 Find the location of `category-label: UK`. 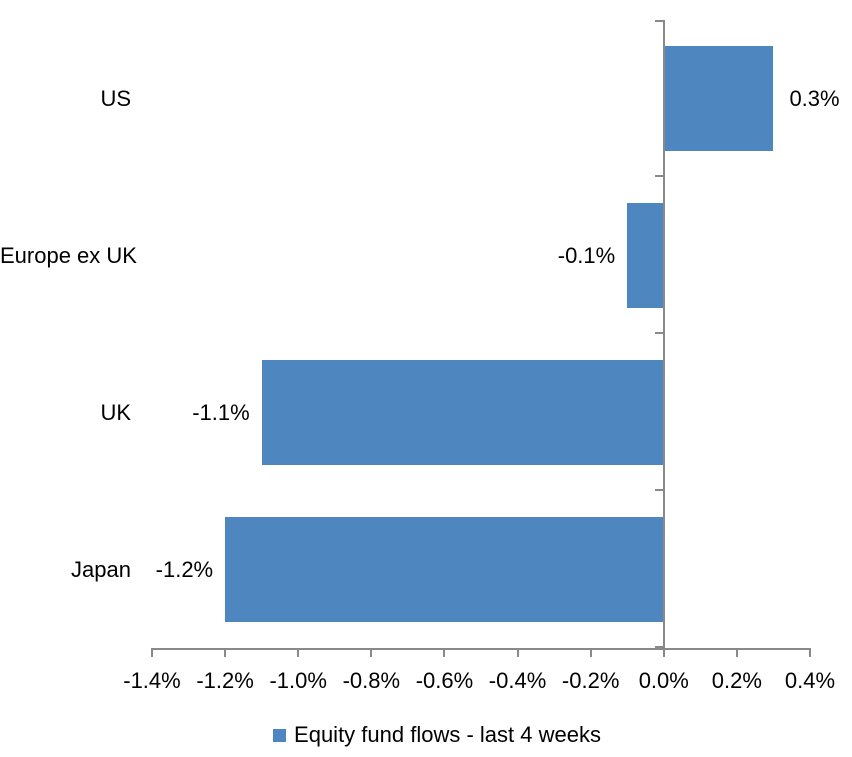

category-label: UK is located at coordinates (115, 412).